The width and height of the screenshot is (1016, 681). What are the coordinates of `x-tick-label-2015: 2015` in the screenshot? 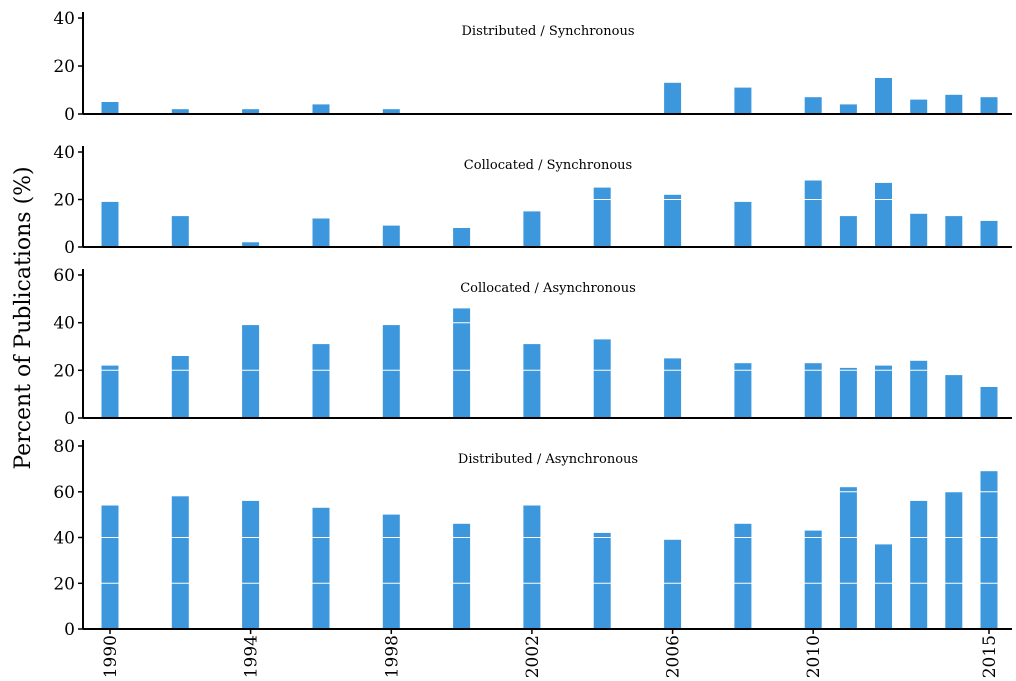 It's located at (990, 656).